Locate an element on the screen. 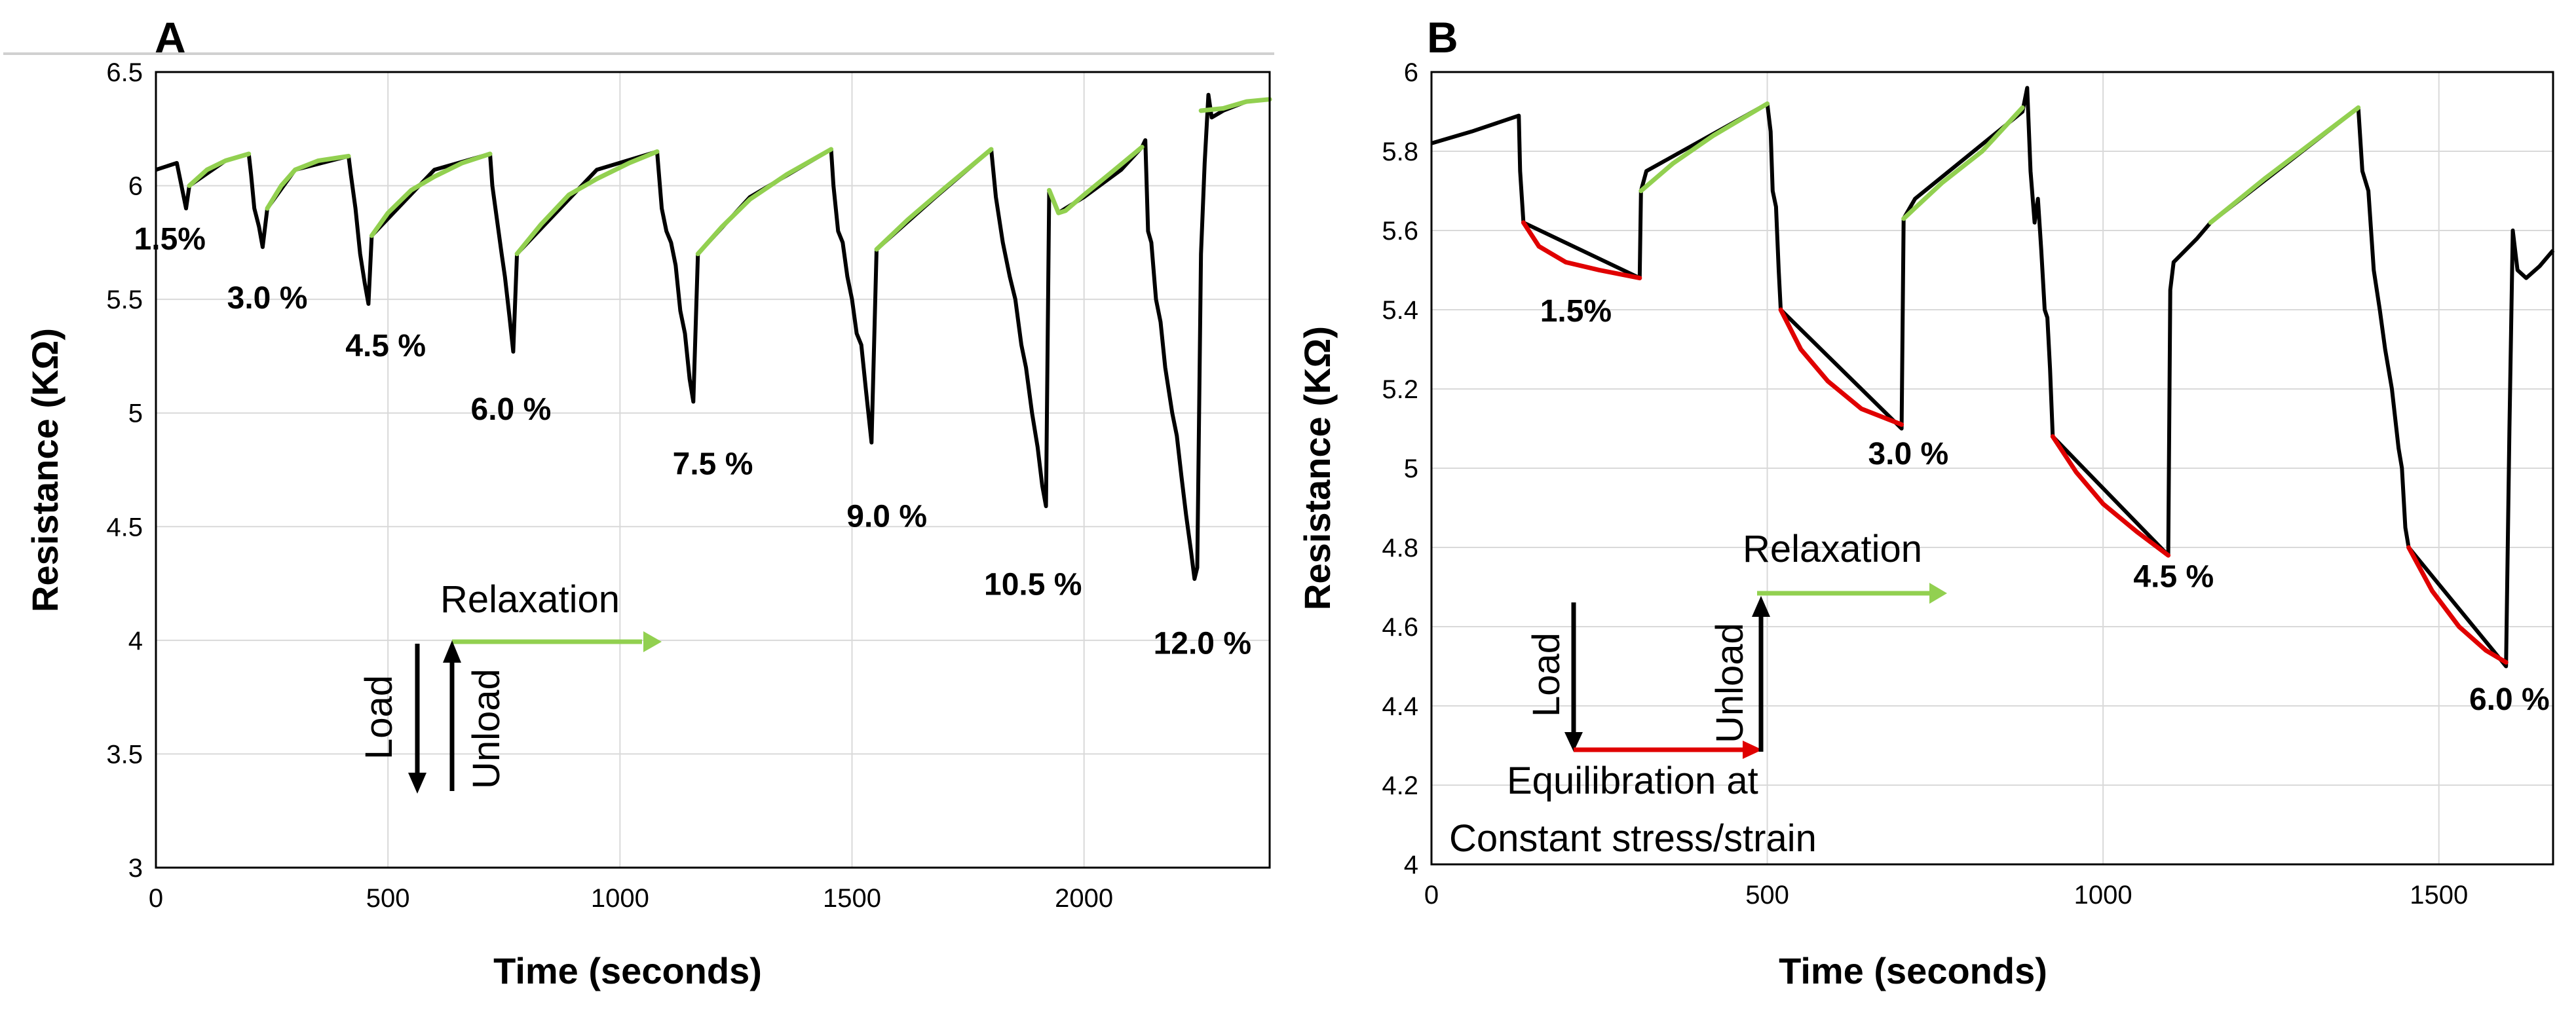  panel-a-y-tick-label: 6 is located at coordinates (135, 186).